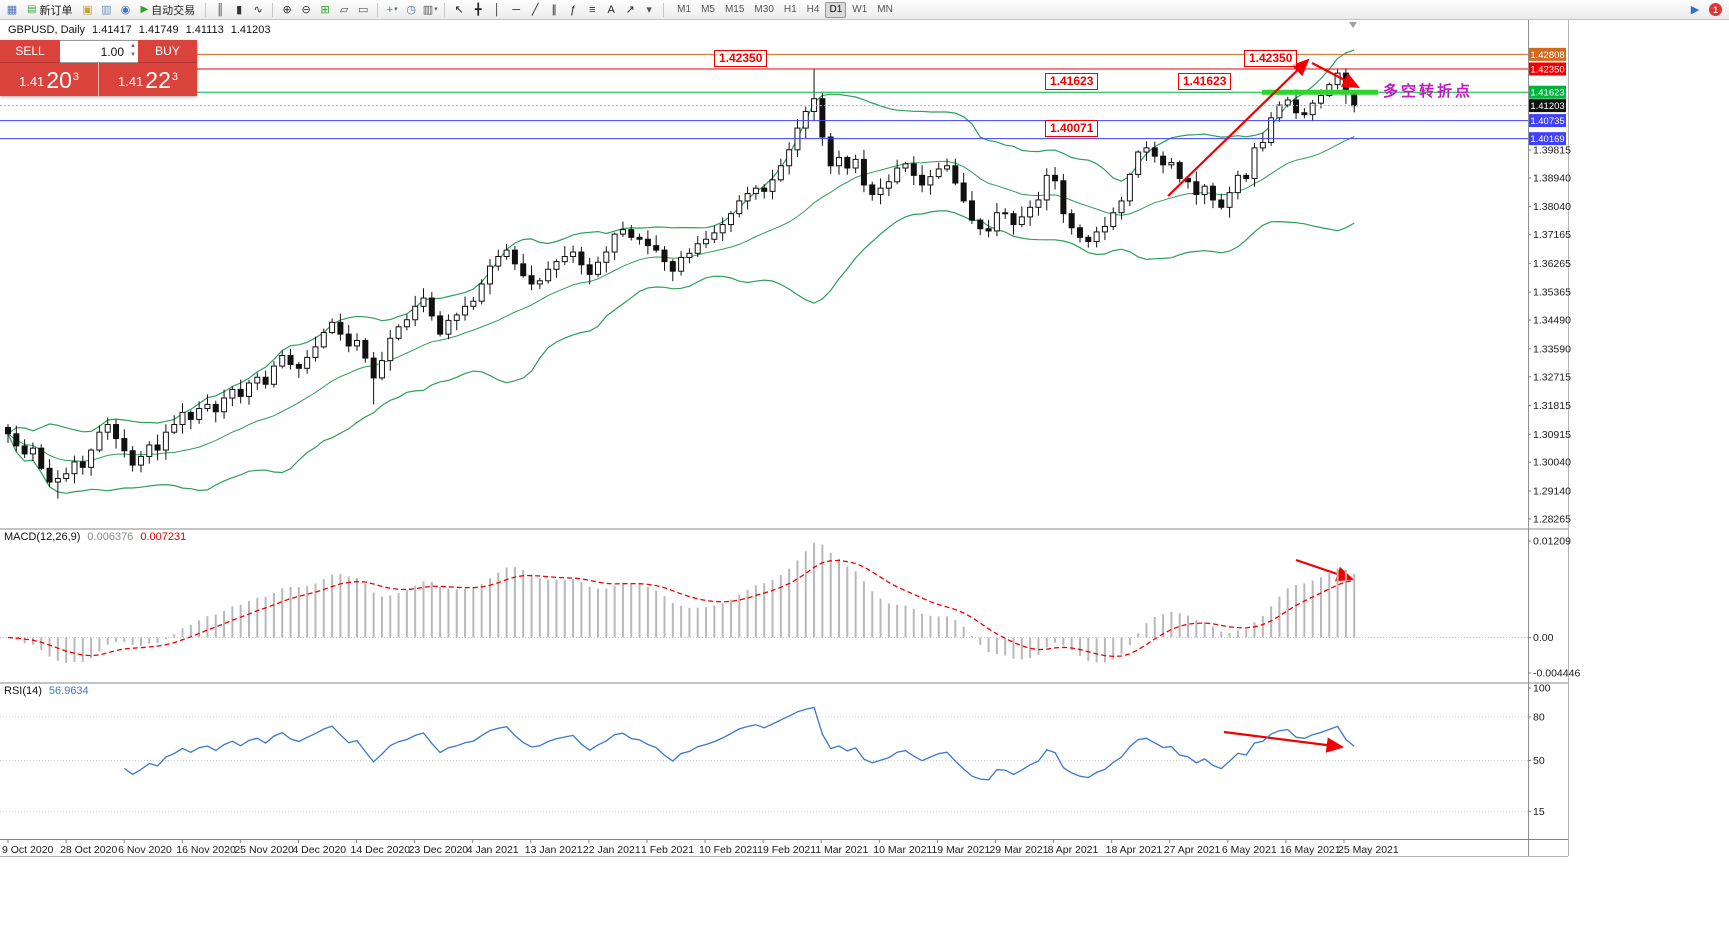  What do you see at coordinates (325, 9) in the screenshot?
I see `tile-windows-icon: ⊞` at bounding box center [325, 9].